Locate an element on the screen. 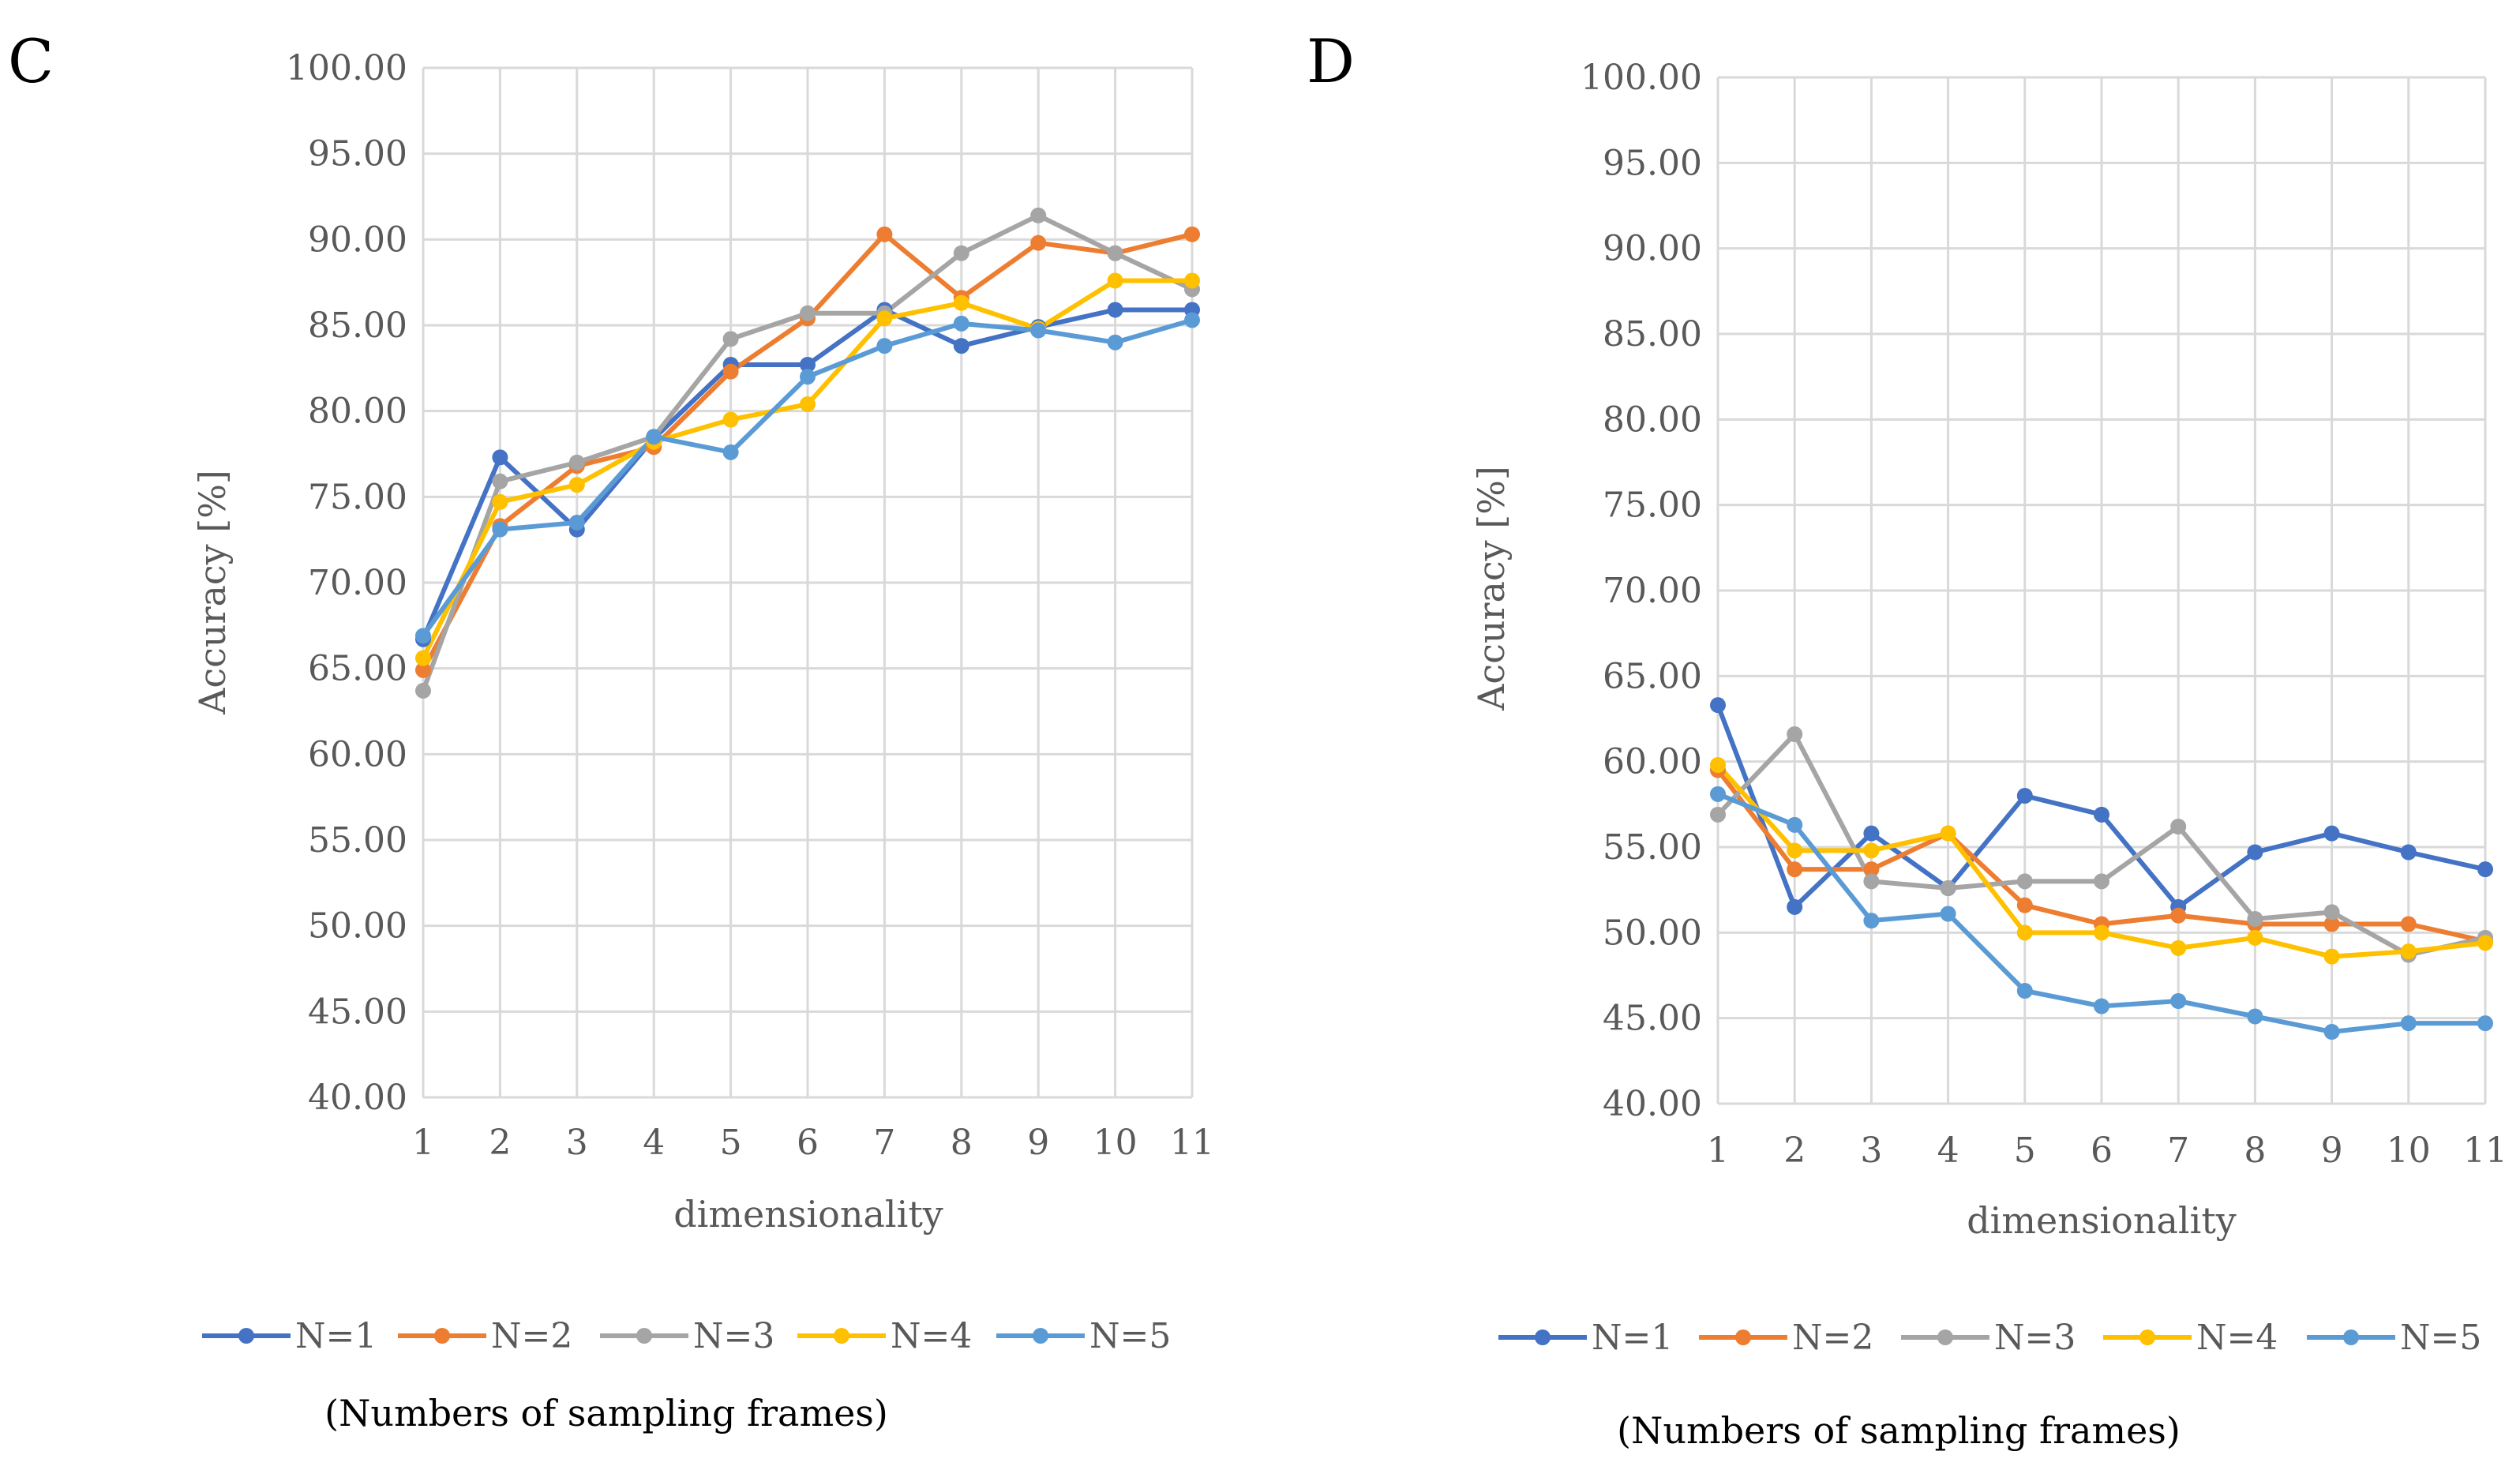  y-tick-label-c: 70.00 is located at coordinates (357, 583).